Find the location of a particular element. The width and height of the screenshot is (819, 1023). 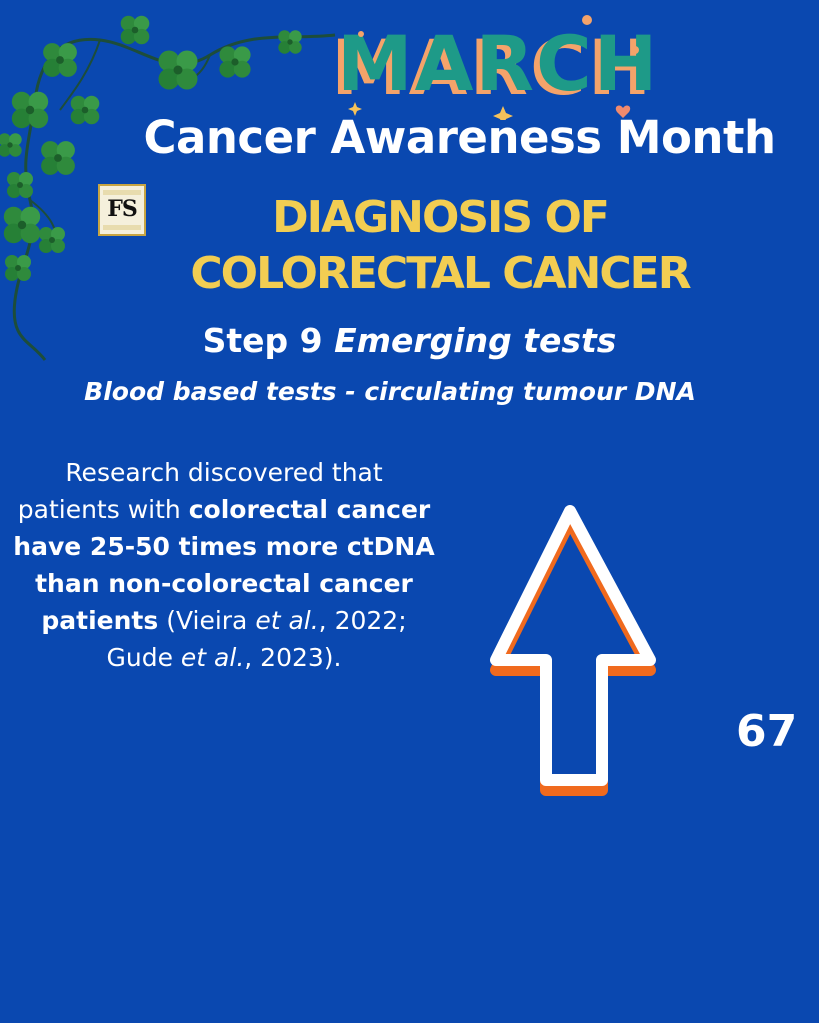

heading-line-1: DIAGNOSIS OF is located at coordinates (441, 217).